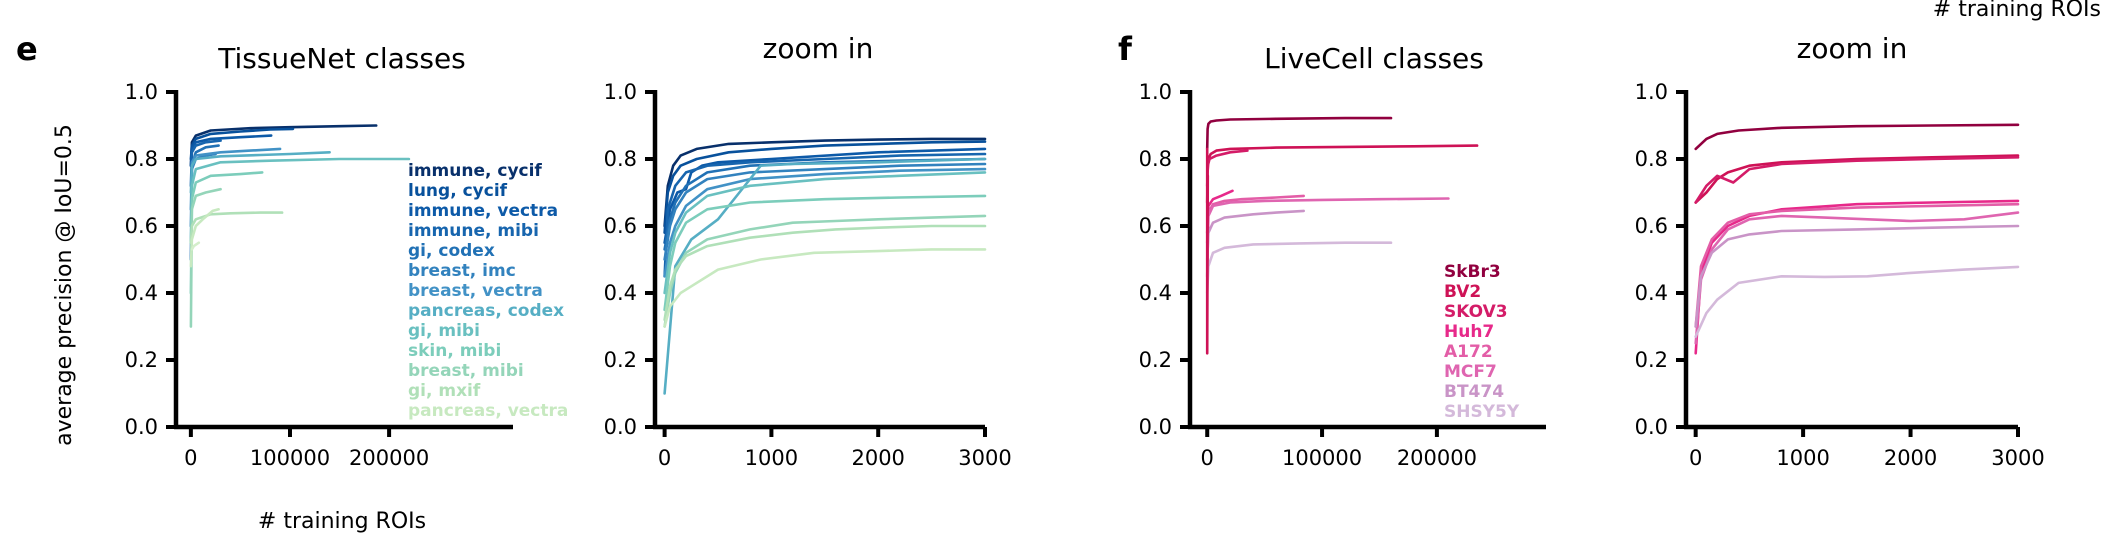  Describe the element at coordinates (1468, 352) in the screenshot. I see `legend-item: A172` at that location.